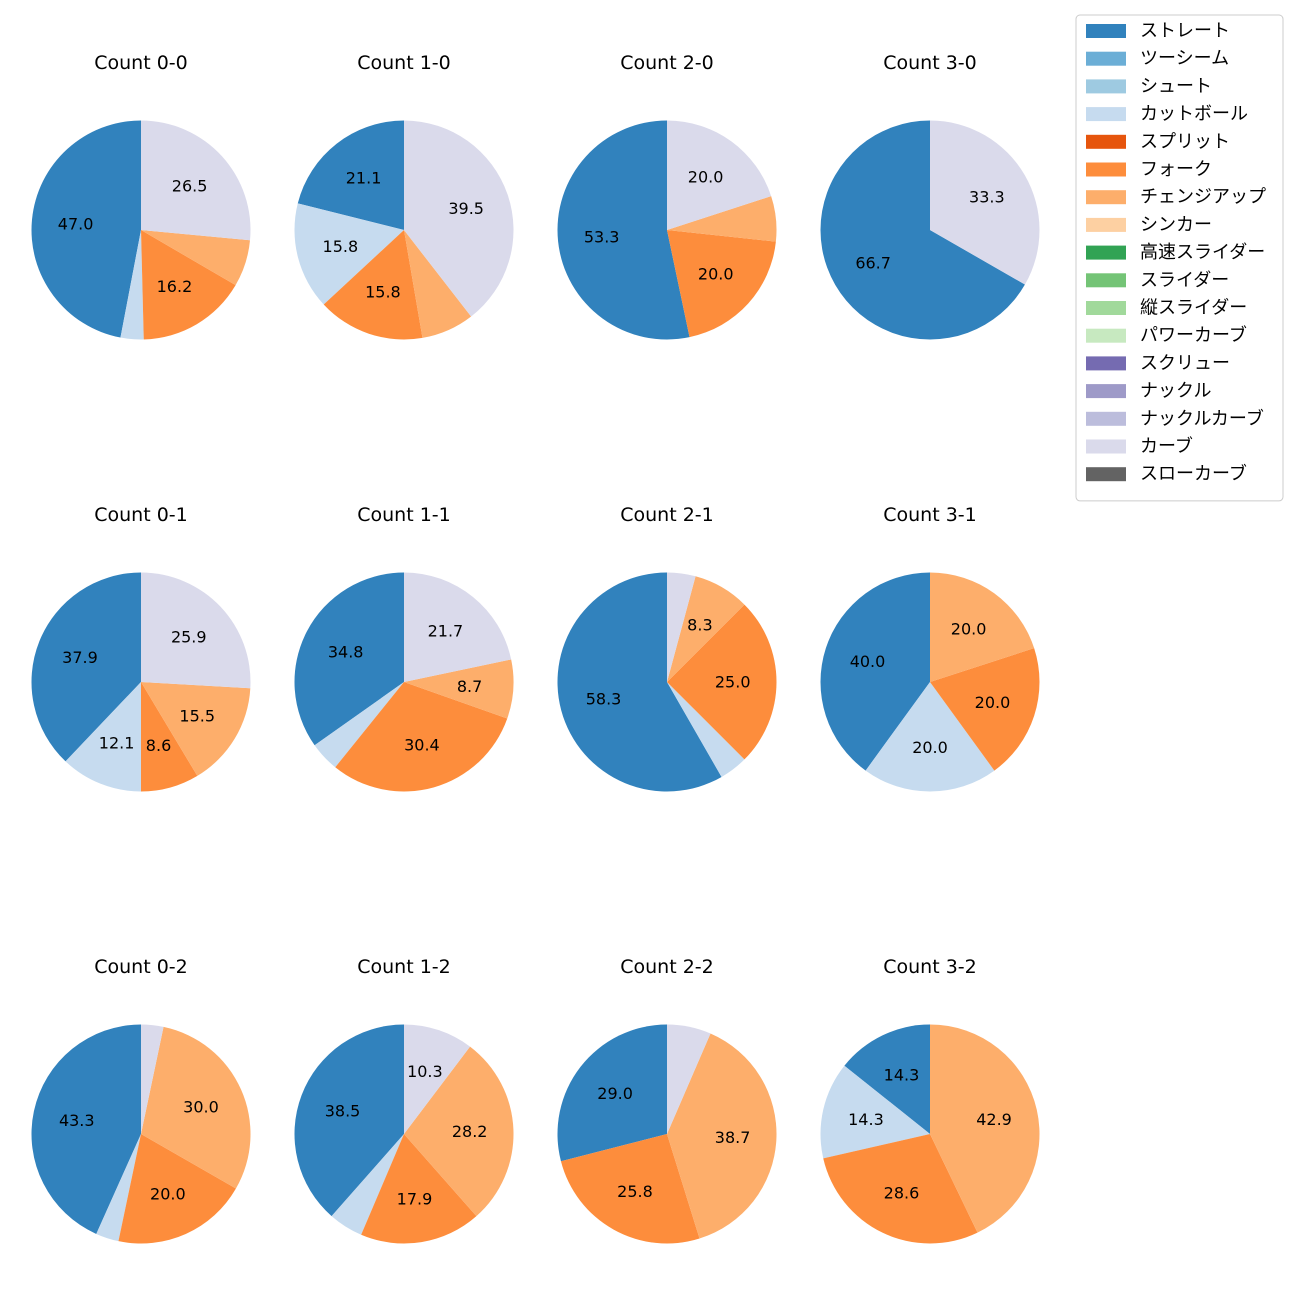 The image size is (1300, 1304). I want to click on pie-chart: Count 1-1 34.8 30.4 8.7 21.7, so click(404, 648).